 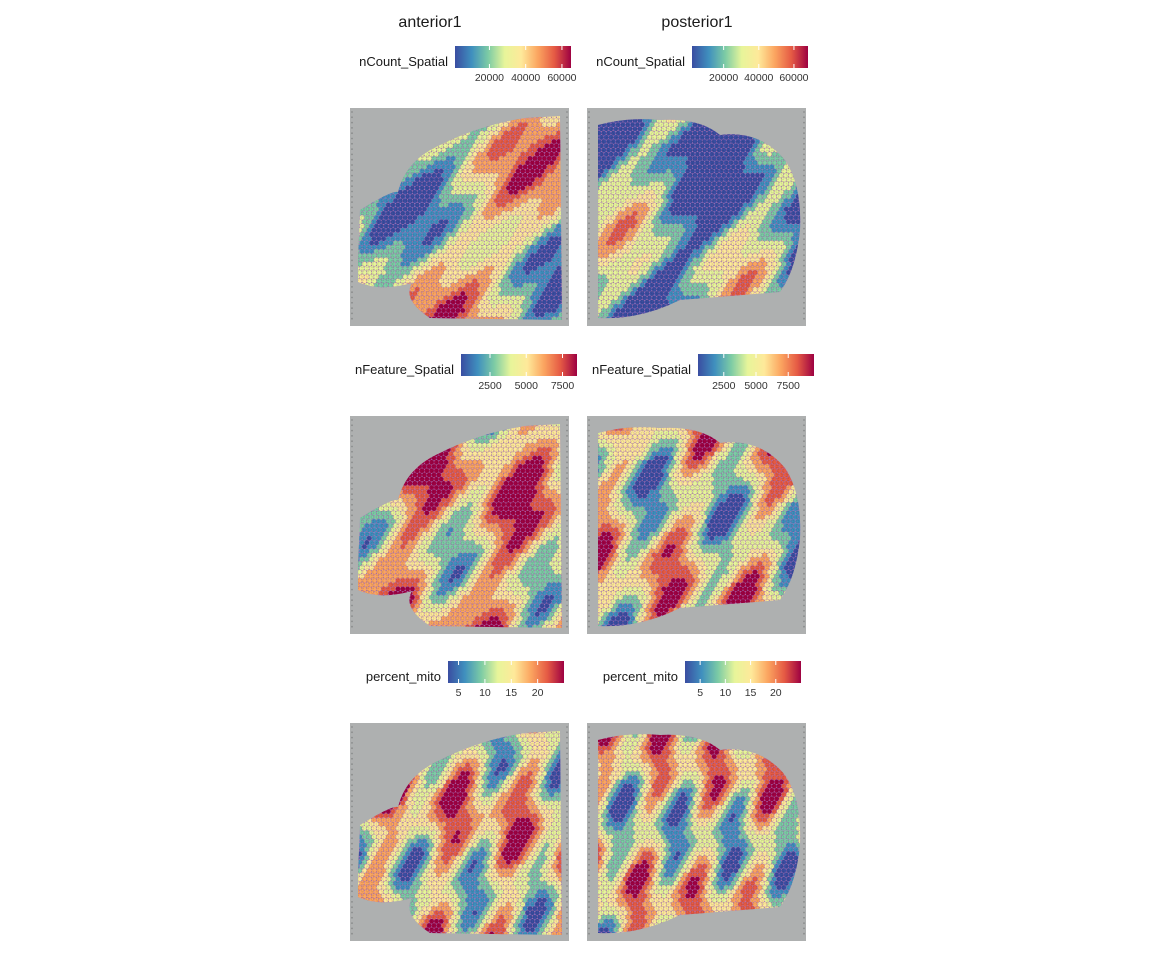 I want to click on legend-title-nFeature_Spatial-anterior1: nFeature_Spatial, so click(x=404, y=369).